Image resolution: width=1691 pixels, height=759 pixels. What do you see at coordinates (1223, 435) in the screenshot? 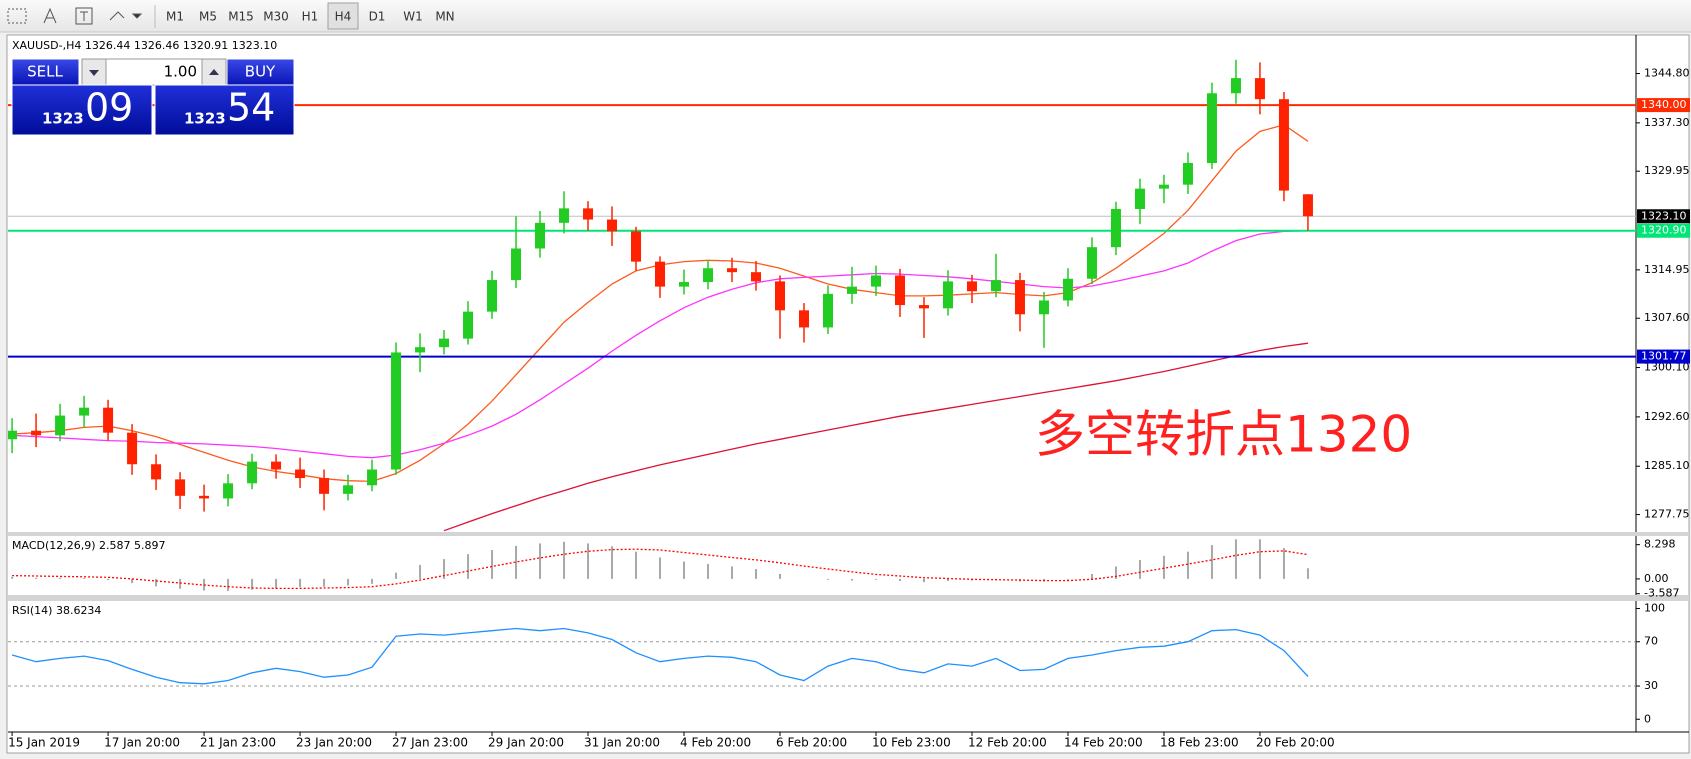
I see `annotation: 多空转折点1320` at bounding box center [1223, 435].